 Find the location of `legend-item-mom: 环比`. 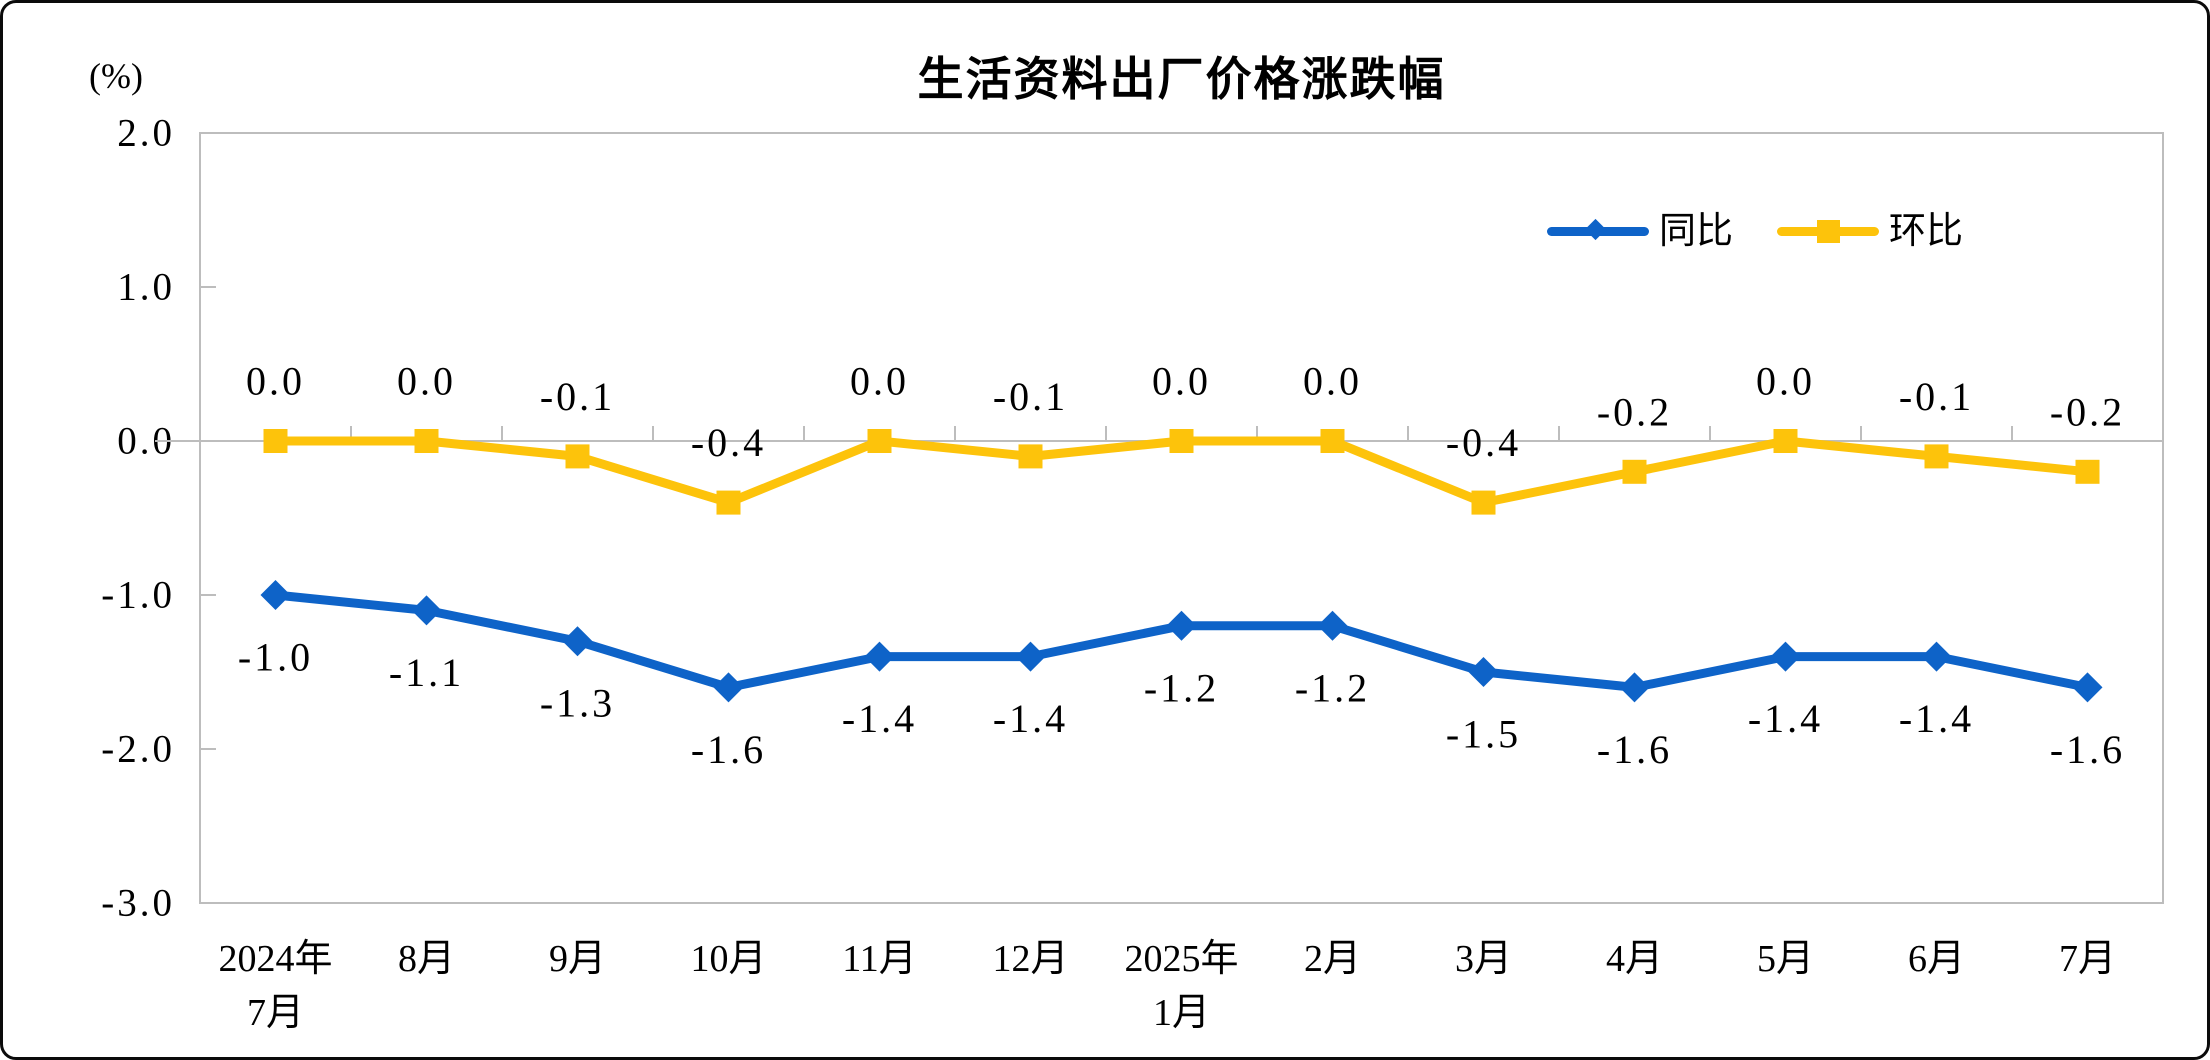

legend-item-mom: 环比 is located at coordinates (1870, 231).